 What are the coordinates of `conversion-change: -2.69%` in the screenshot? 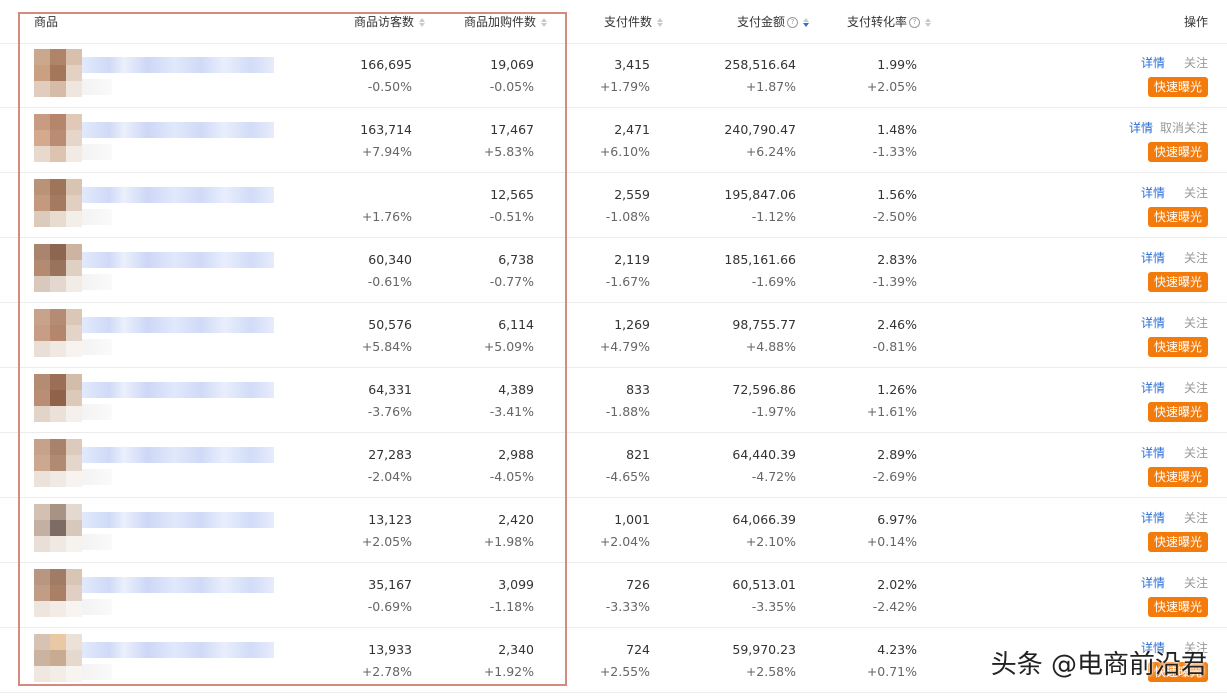 It's located at (894, 476).